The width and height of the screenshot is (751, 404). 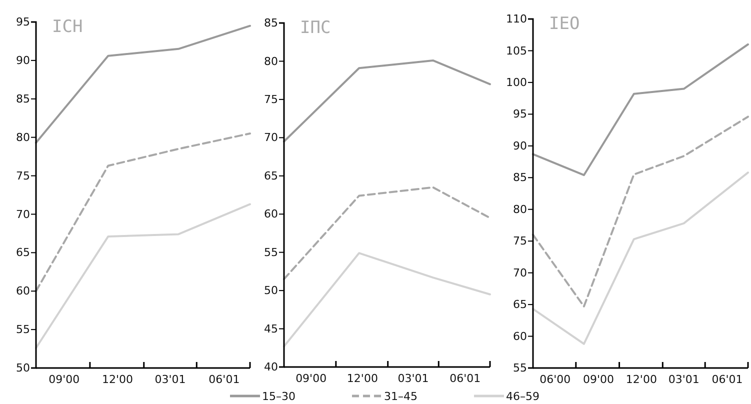 What do you see at coordinates (516, 82) in the screenshot?
I see `y-tick-label: 100` at bounding box center [516, 82].